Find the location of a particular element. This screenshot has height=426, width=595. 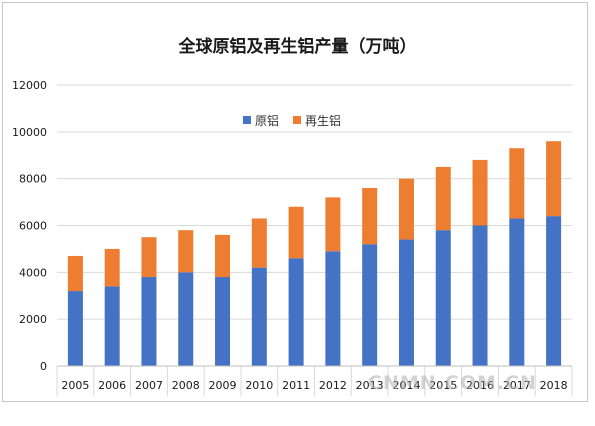

legend-item-primary: 原铝 is located at coordinates (261, 120).